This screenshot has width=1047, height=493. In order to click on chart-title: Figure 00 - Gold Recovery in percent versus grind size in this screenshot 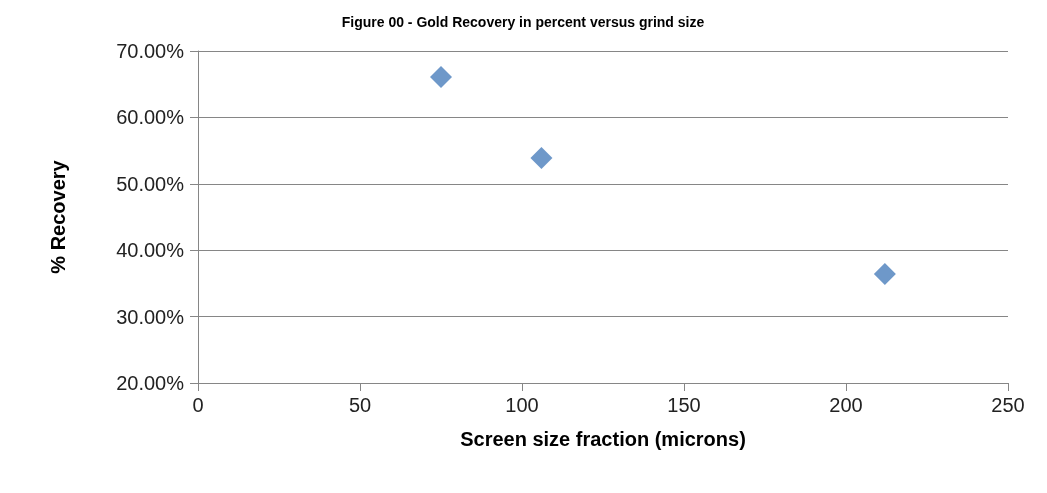, I will do `click(523, 22)`.